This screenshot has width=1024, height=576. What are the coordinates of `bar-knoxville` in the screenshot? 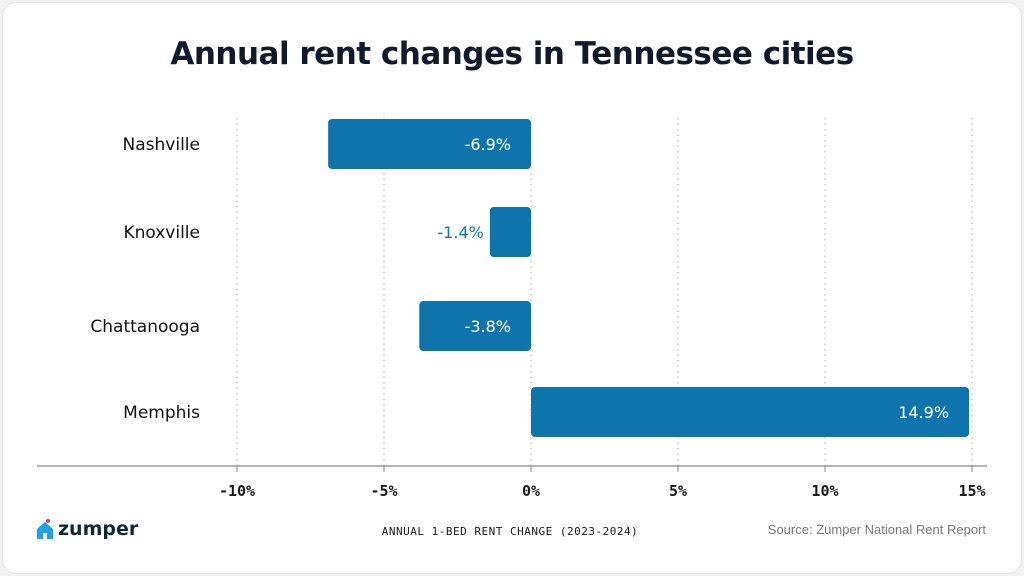 It's located at (510, 232).